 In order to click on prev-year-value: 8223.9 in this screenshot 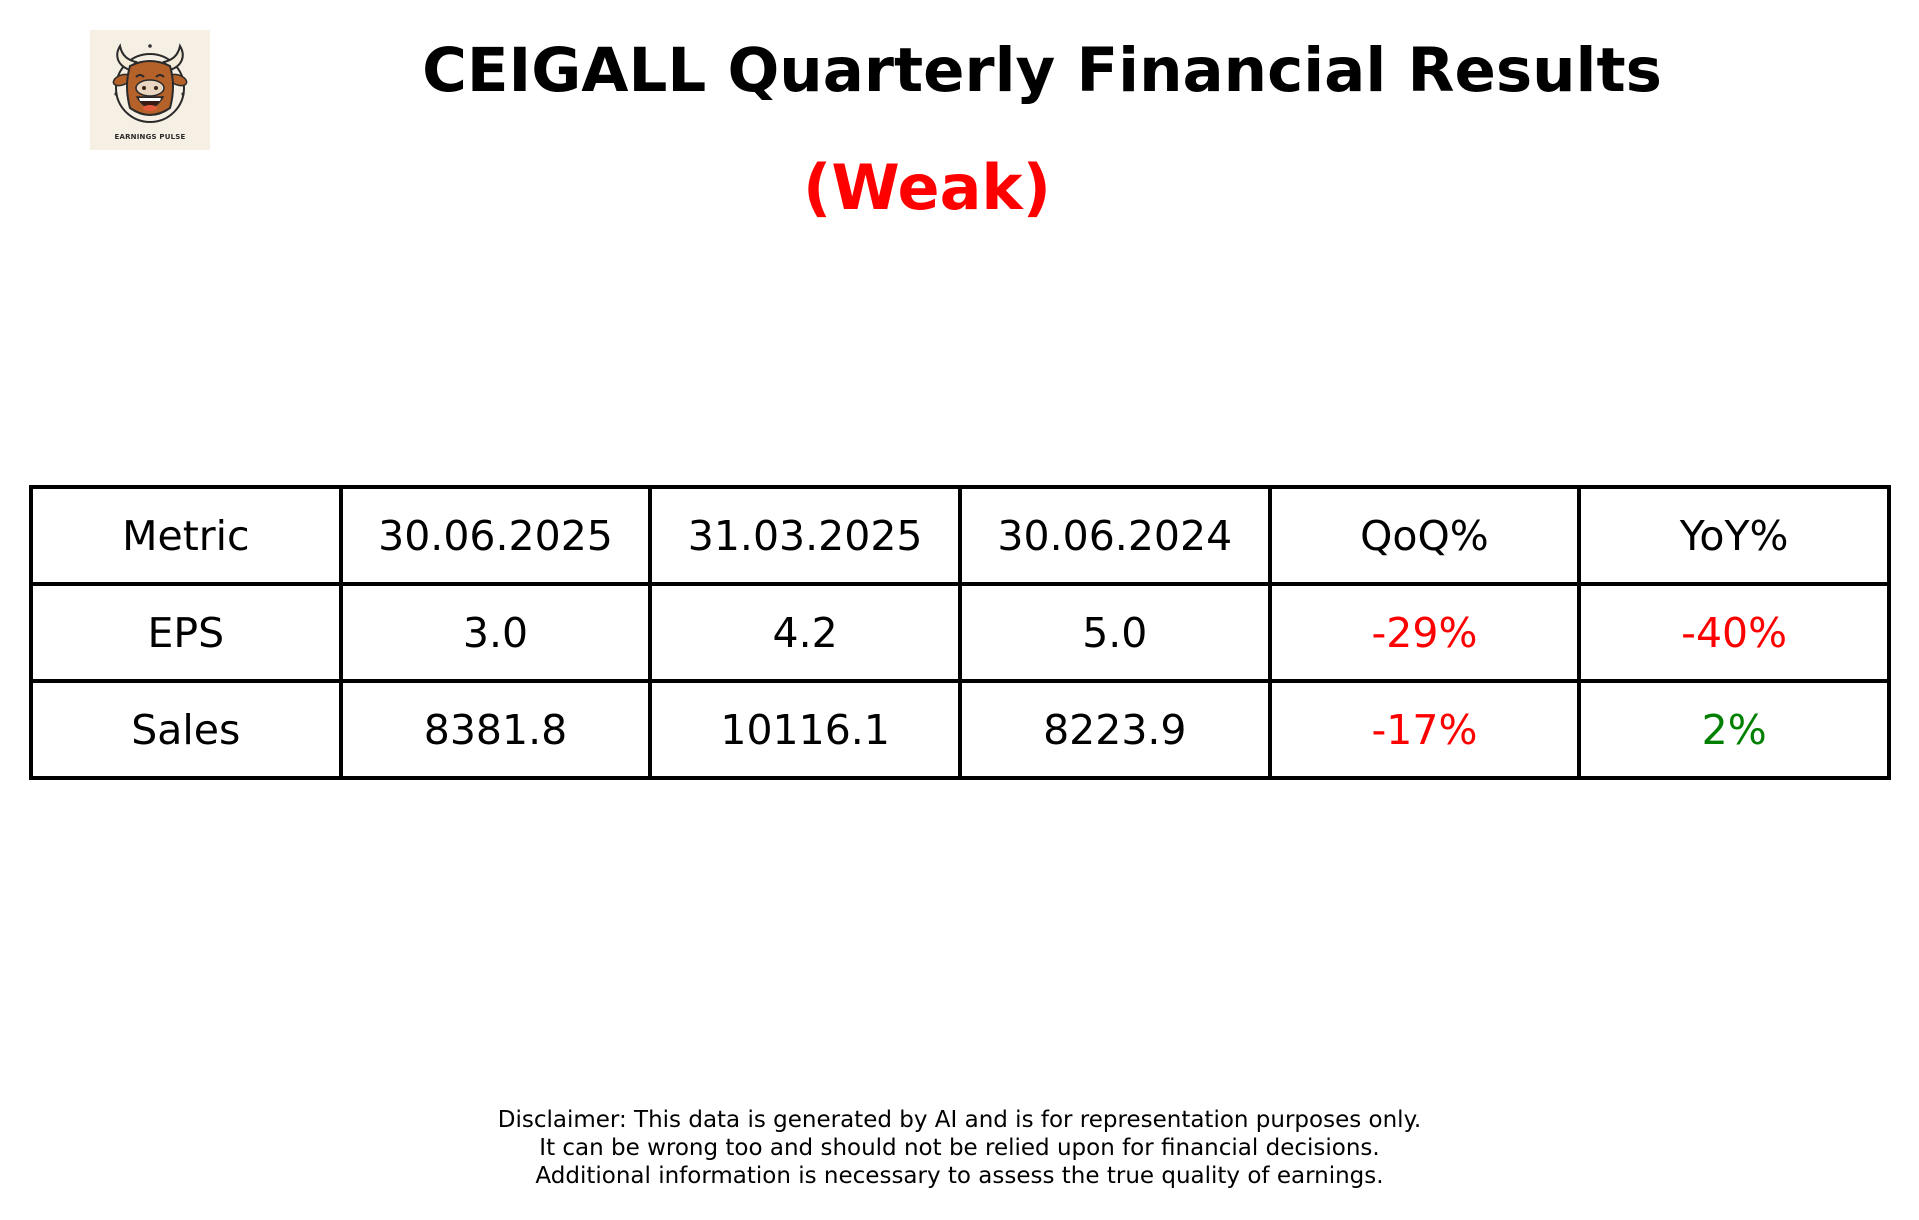, I will do `click(1114, 729)`.